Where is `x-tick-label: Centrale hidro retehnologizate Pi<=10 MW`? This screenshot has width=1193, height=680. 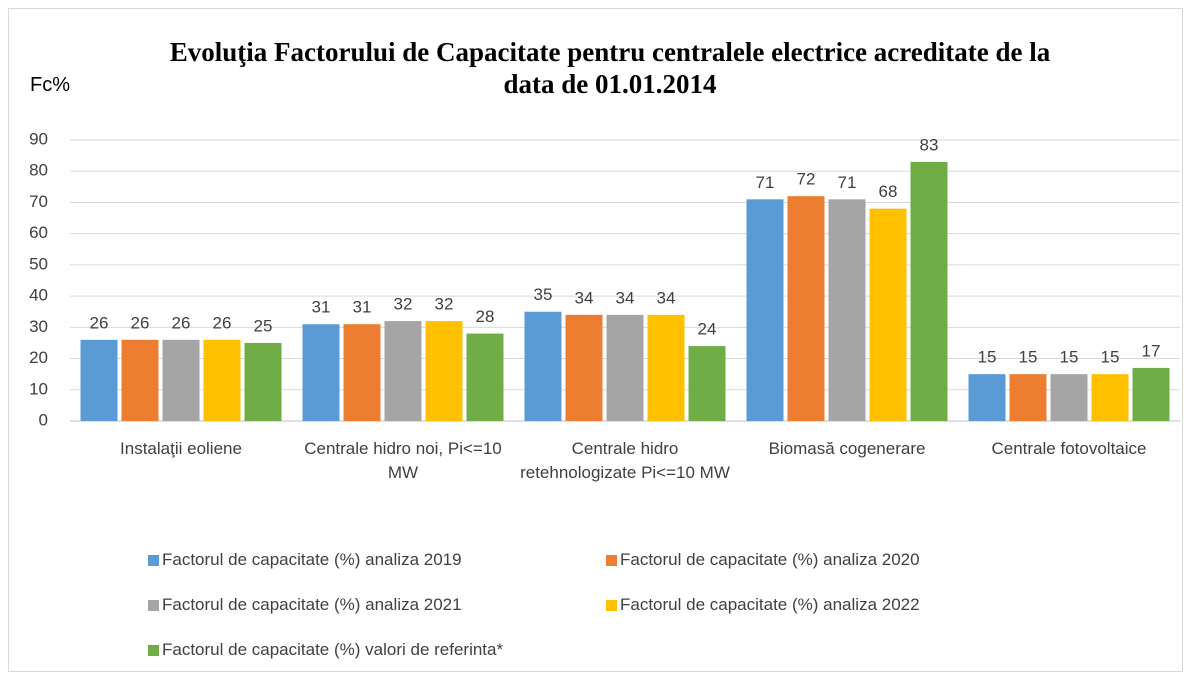
x-tick-label: Centrale hidro retehnologizate Pi<=10 MW is located at coordinates (625, 460).